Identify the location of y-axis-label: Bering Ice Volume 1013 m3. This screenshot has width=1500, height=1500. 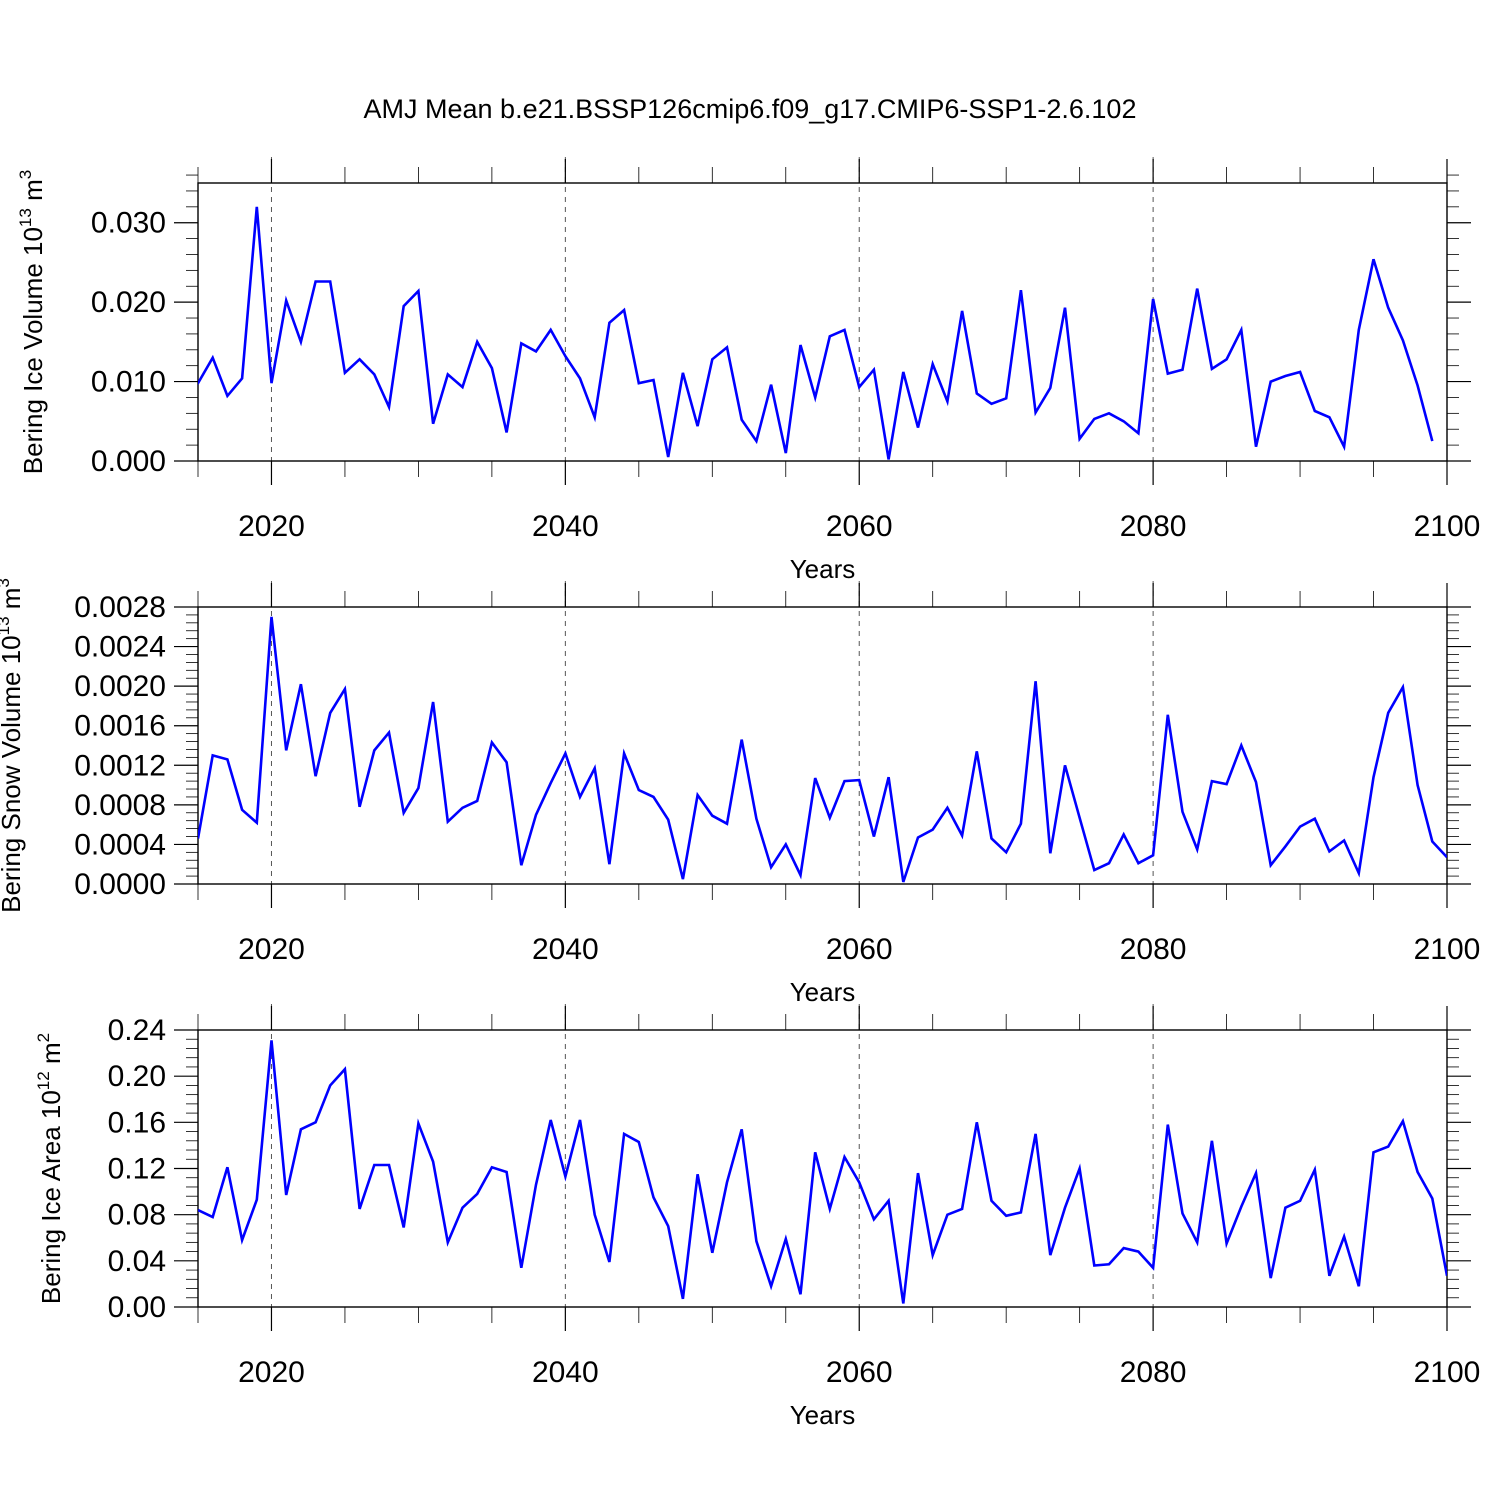
(32, 322).